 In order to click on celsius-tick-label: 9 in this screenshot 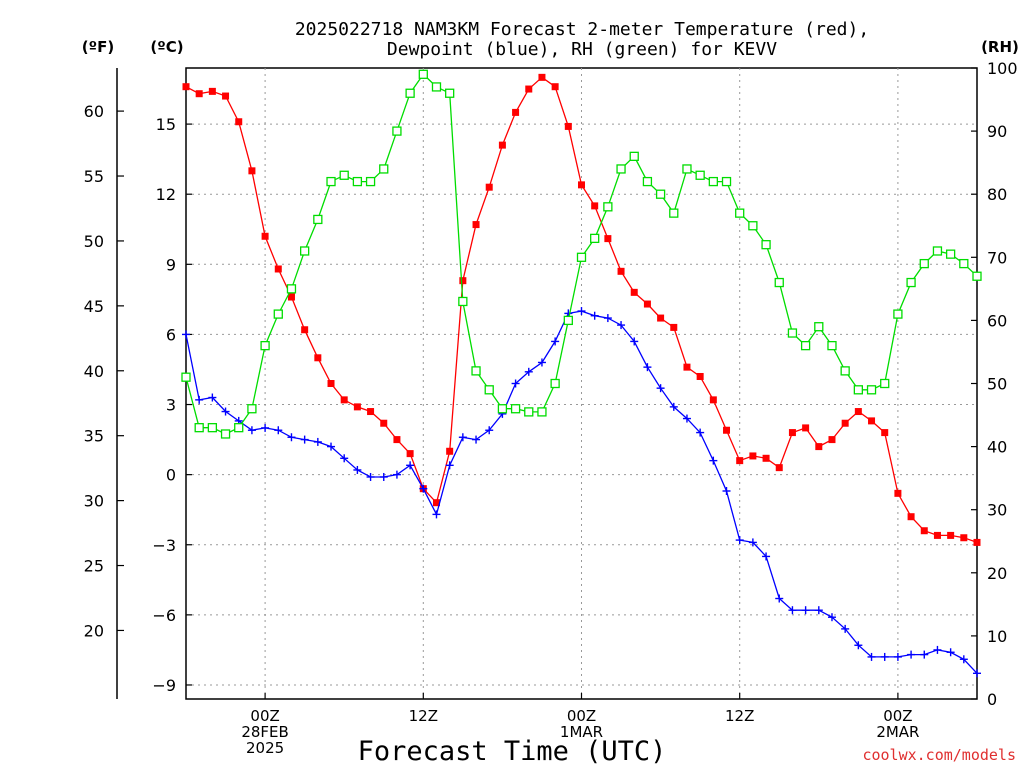, I will do `click(171, 264)`.